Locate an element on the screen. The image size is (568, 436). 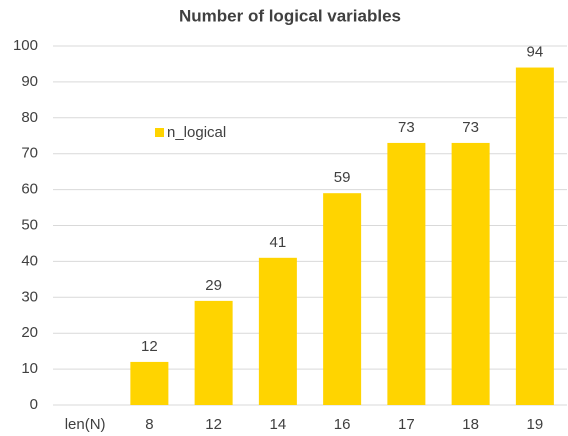
y-tick-label: 90 is located at coordinates (29, 81).